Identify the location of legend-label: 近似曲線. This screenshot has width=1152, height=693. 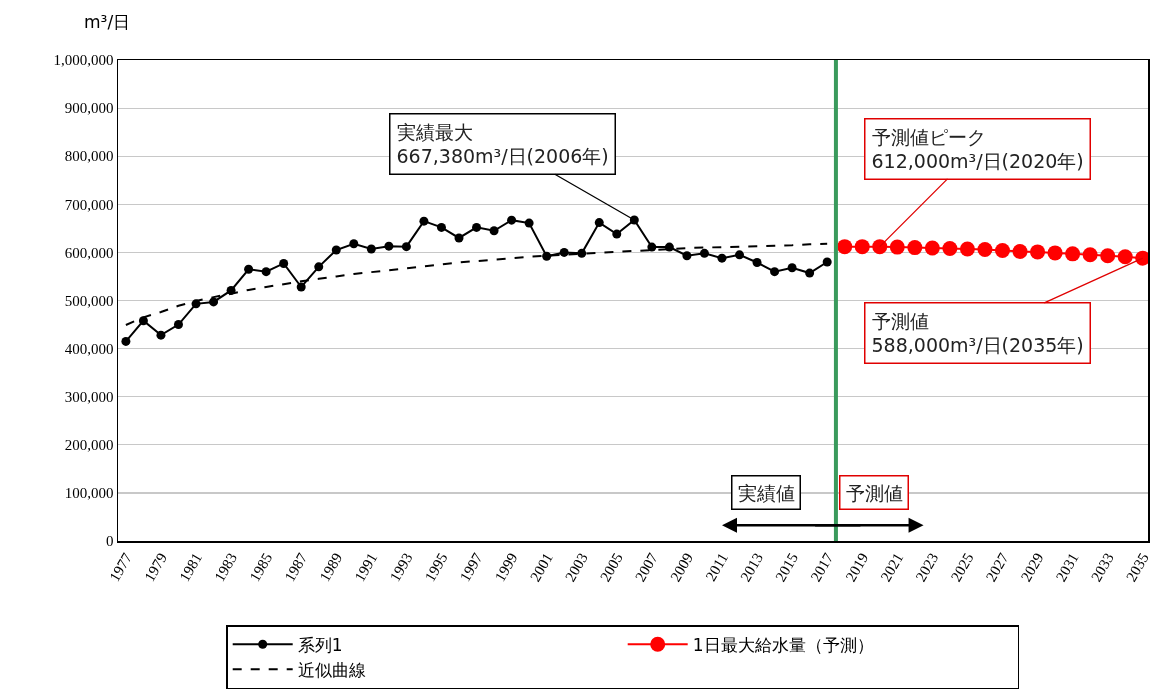
(331, 669).